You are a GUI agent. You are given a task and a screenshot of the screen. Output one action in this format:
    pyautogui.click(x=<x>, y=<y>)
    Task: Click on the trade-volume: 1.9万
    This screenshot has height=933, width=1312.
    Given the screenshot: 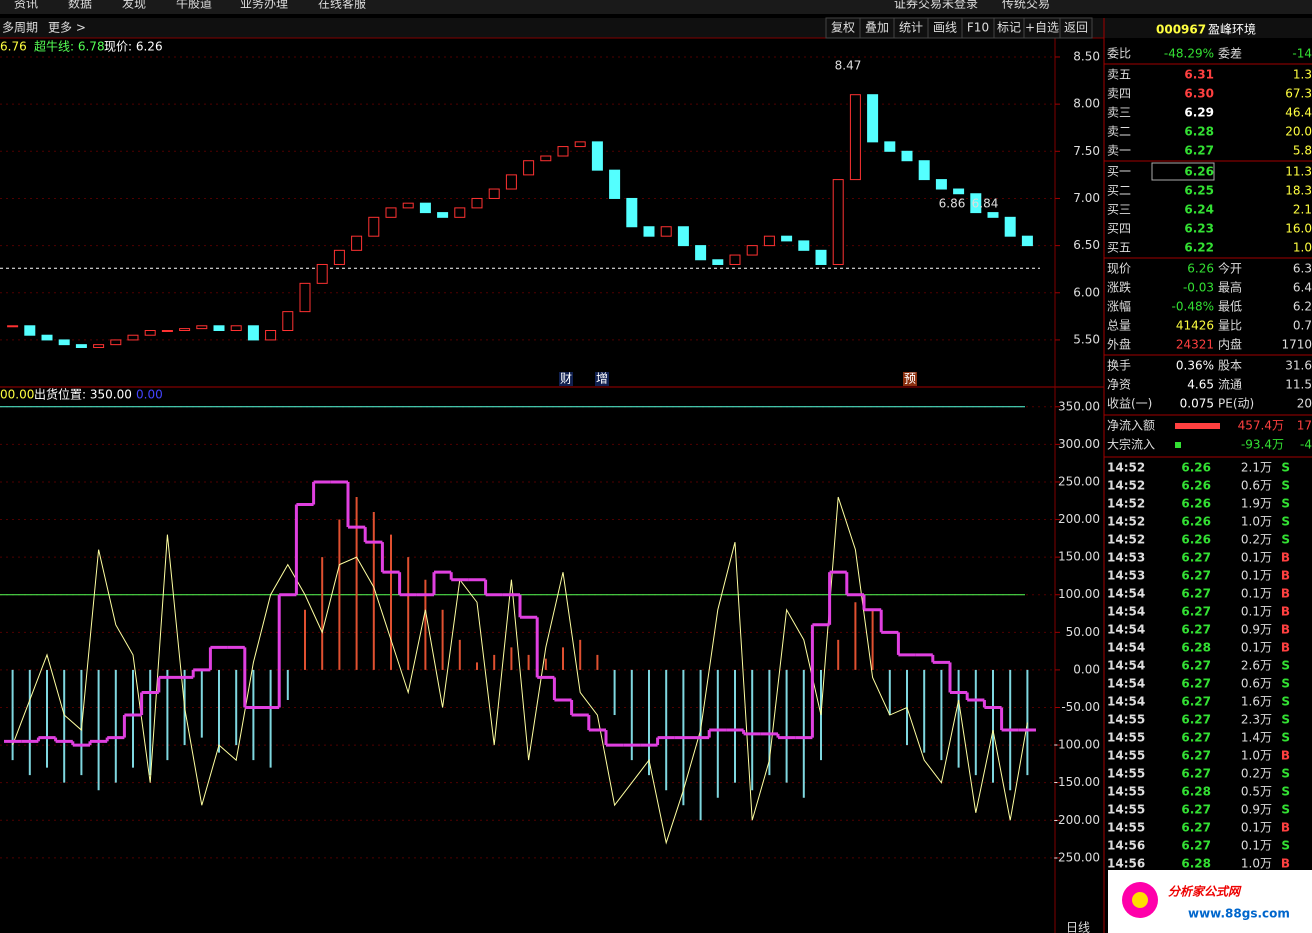 What is the action you would take?
    pyautogui.click(x=1256, y=504)
    